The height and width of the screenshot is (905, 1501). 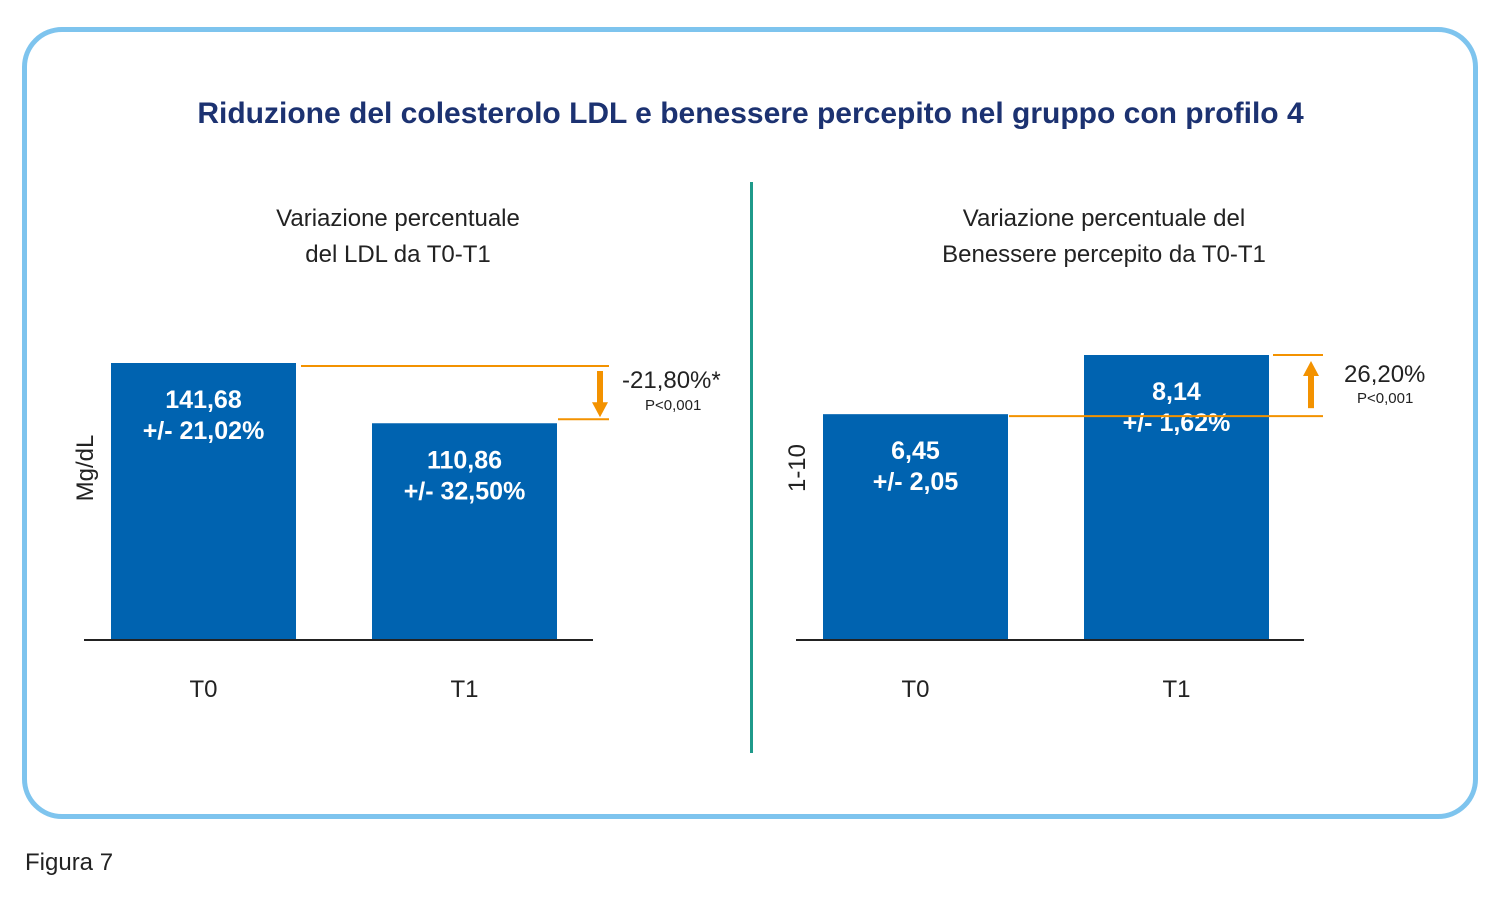 What do you see at coordinates (1384, 374) in the screenshot?
I see `wellbeing-change-label: 26,20%` at bounding box center [1384, 374].